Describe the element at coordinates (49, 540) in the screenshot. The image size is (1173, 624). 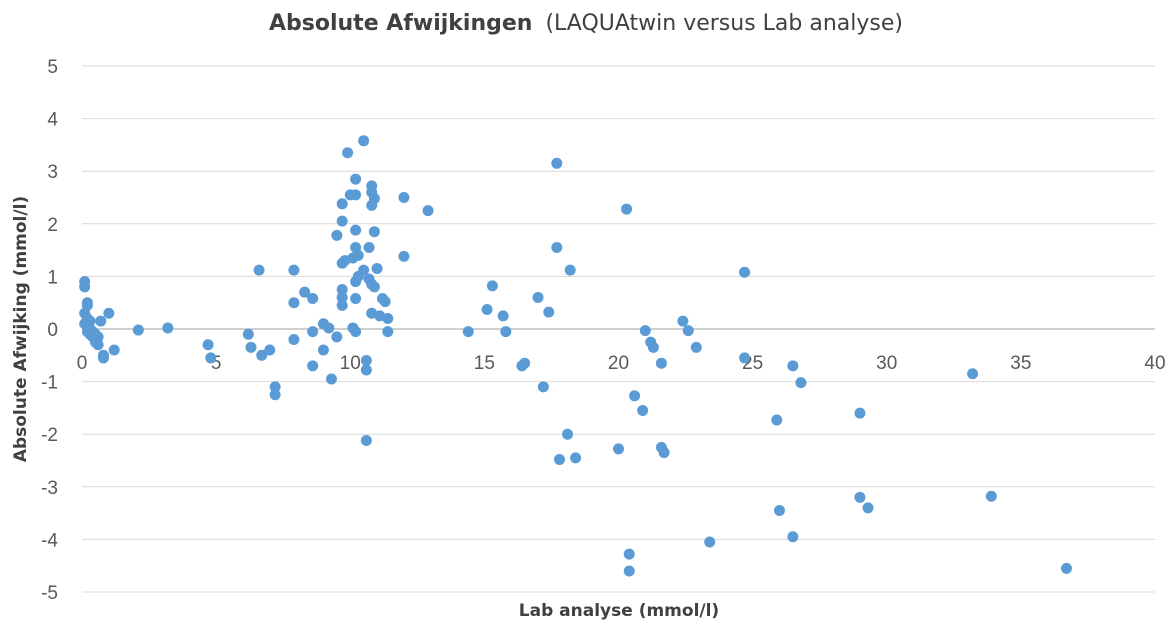
I see `y-tick-label: -4` at that location.